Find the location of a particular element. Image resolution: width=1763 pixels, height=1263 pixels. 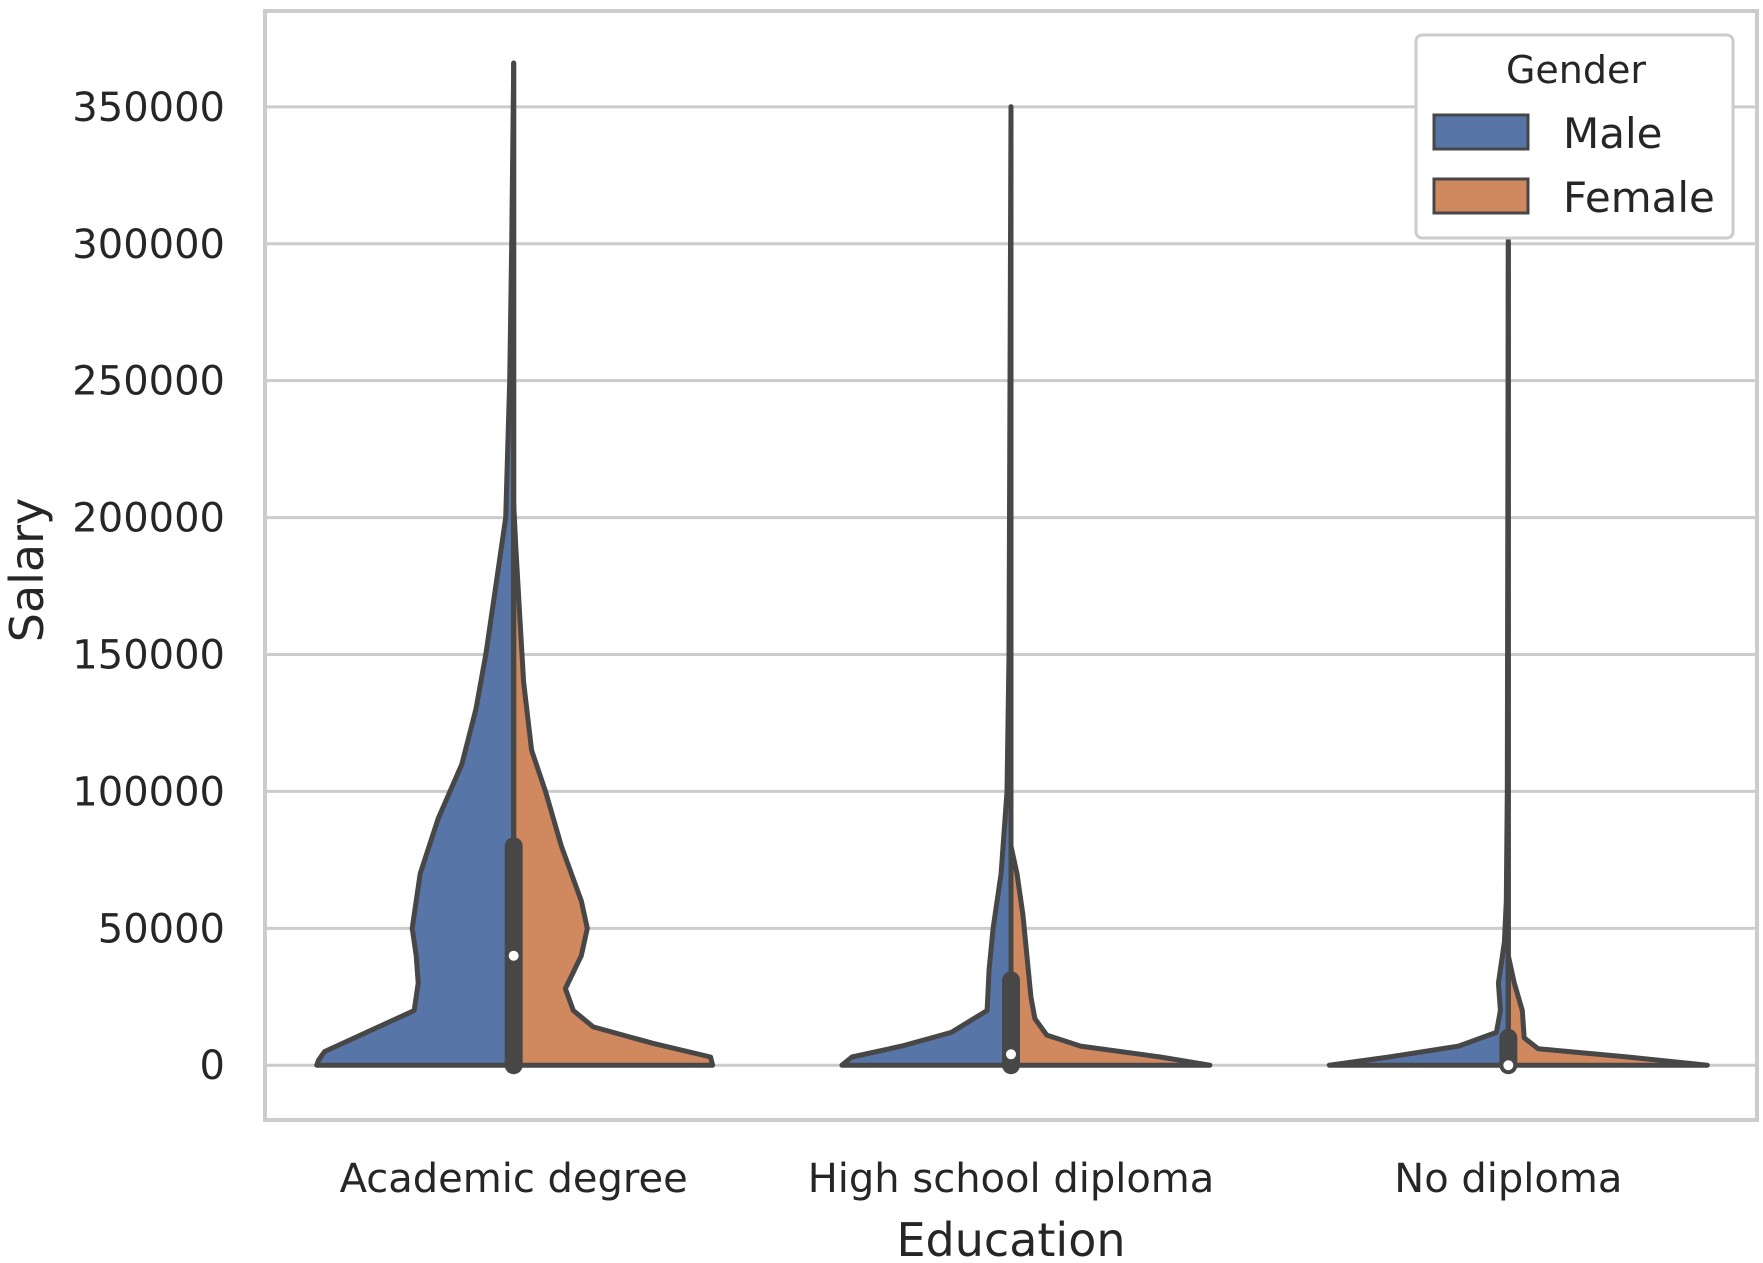

legend-label-female: Female is located at coordinates (1639, 197).